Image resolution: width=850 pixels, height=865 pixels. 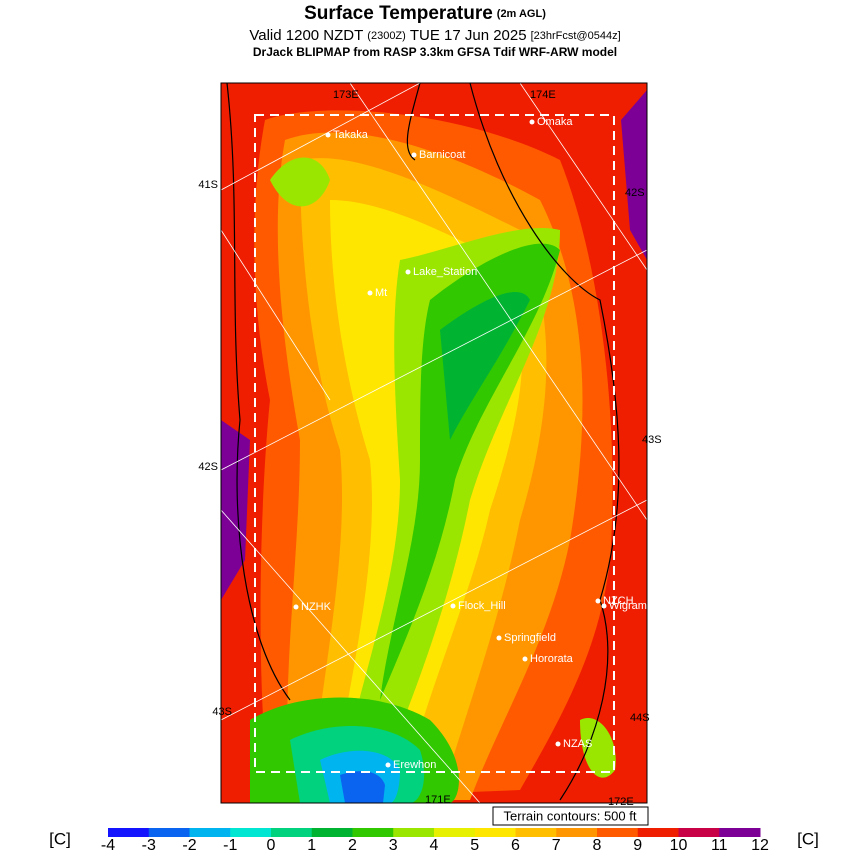 I want to click on place-label: Erewhon, so click(x=414, y=765).